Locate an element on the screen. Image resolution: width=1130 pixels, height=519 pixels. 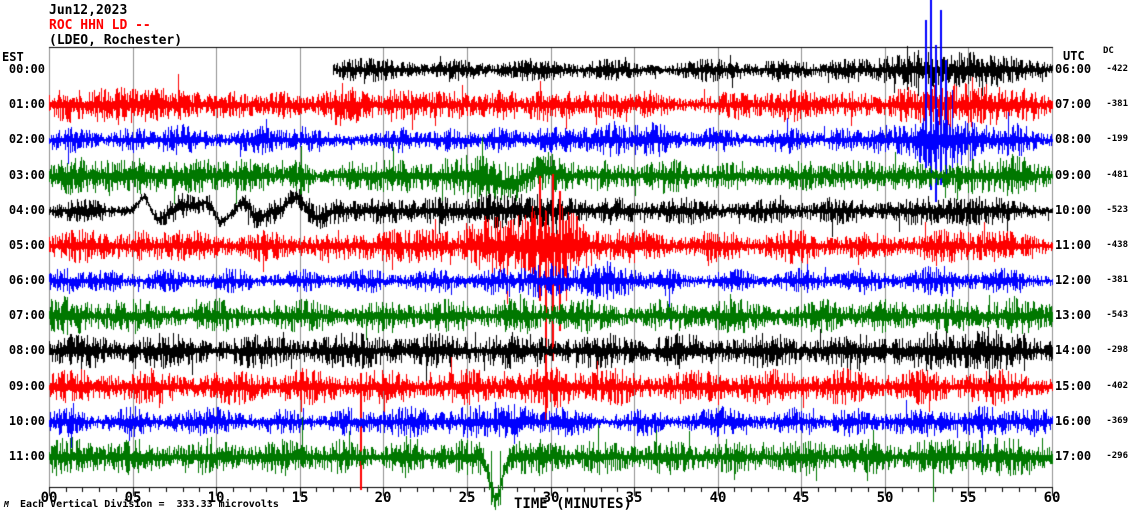
x-tick-label: 30 is located at coordinates (551, 498).